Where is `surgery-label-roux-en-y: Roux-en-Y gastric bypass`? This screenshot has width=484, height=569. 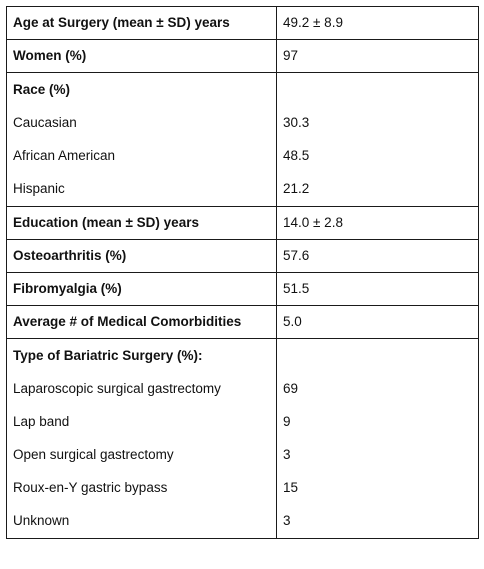 surgery-label-roux-en-y: Roux-en-Y gastric bypass is located at coordinates (141, 487).